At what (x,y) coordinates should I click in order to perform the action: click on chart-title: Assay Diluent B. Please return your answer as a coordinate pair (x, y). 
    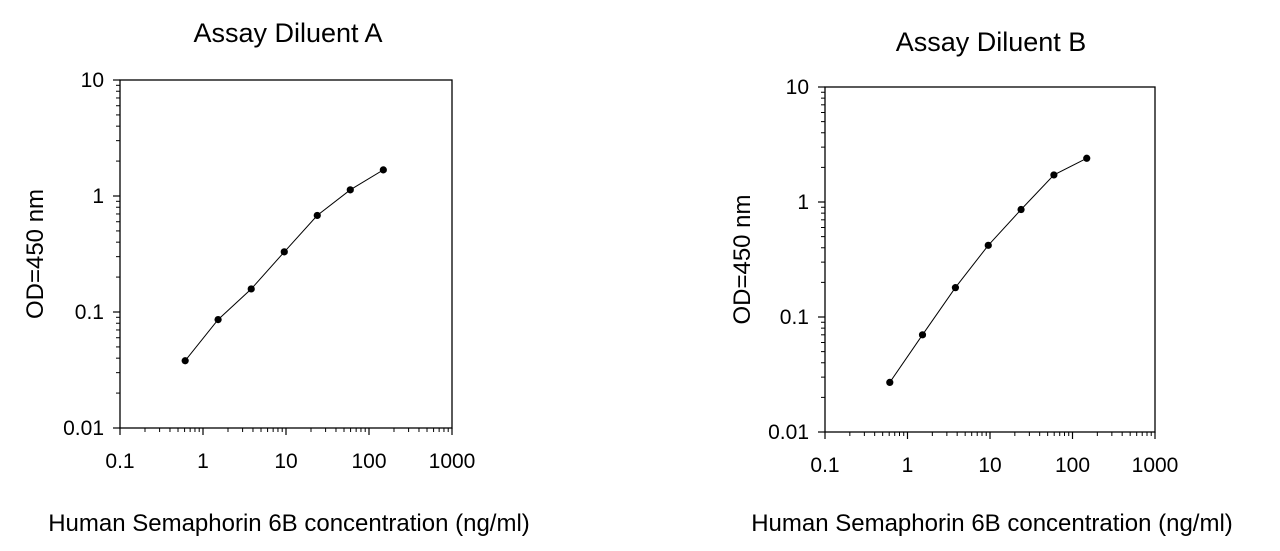
    Looking at the image, I should click on (991, 42).